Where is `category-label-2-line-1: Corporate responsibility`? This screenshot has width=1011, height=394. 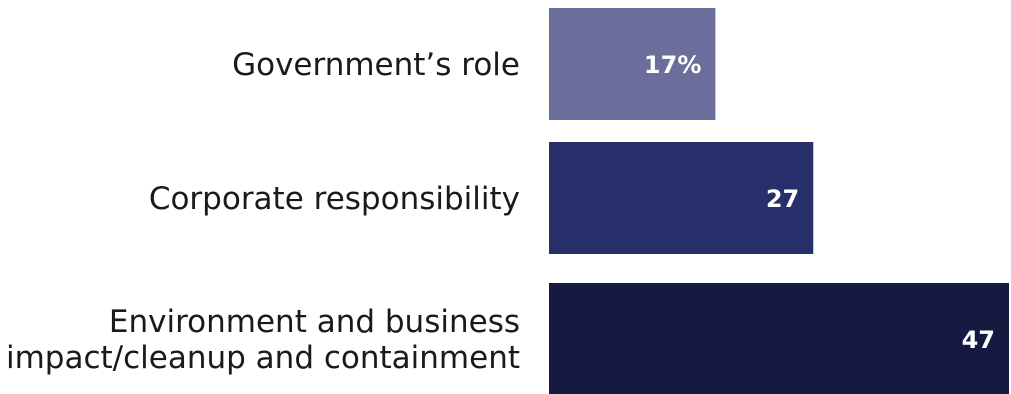
category-label-2-line-1: Corporate responsibility is located at coordinates (334, 199).